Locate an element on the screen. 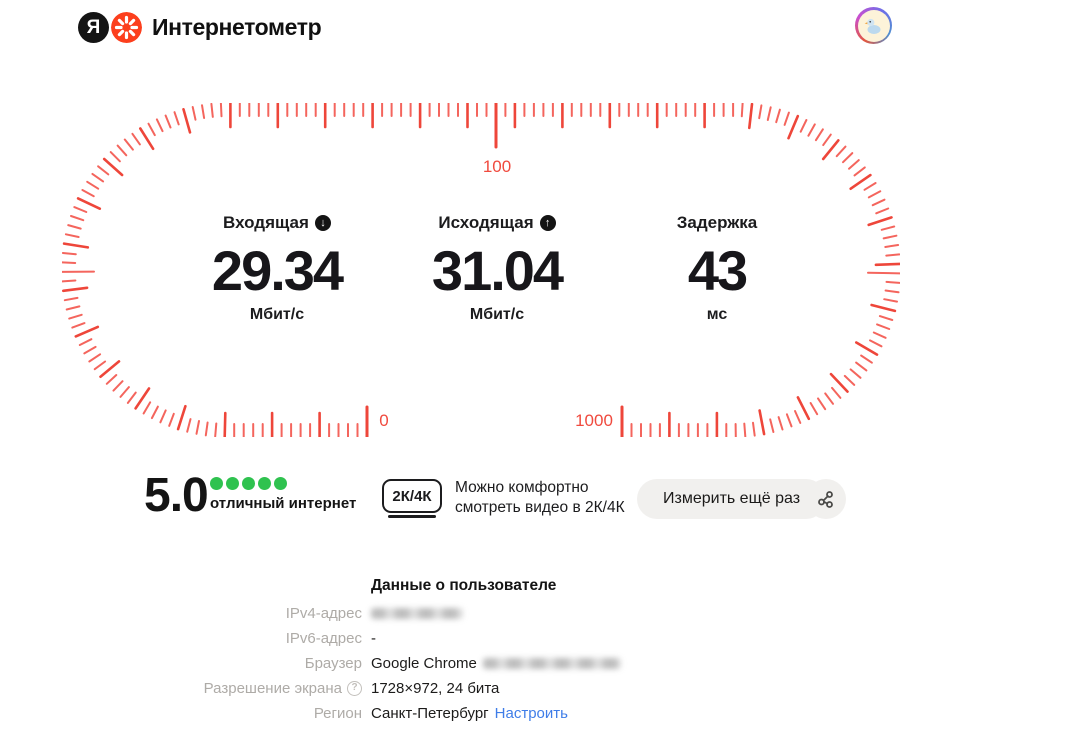 The image size is (1068, 732). latency-unit: мс is located at coordinates (717, 314).